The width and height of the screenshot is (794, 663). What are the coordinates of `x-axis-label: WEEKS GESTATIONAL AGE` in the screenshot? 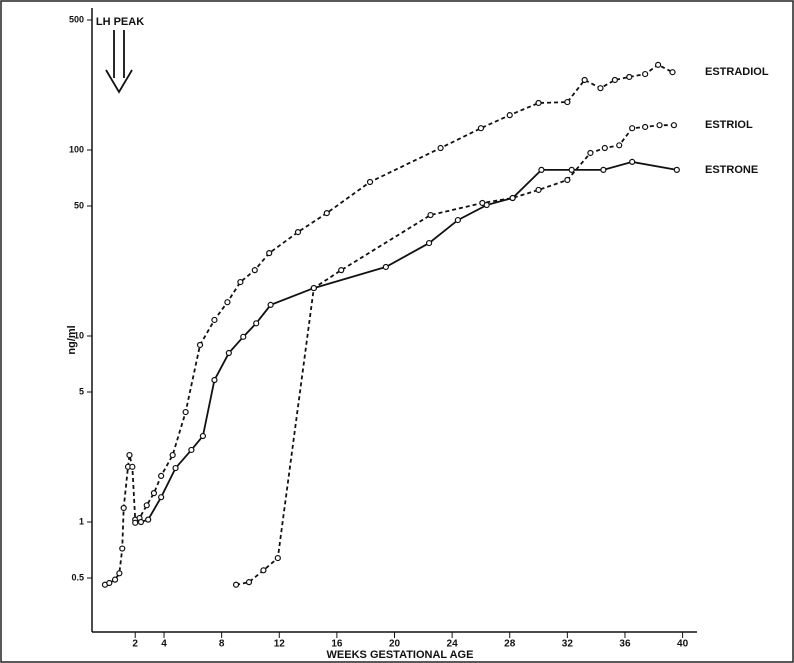 It's located at (400, 655).